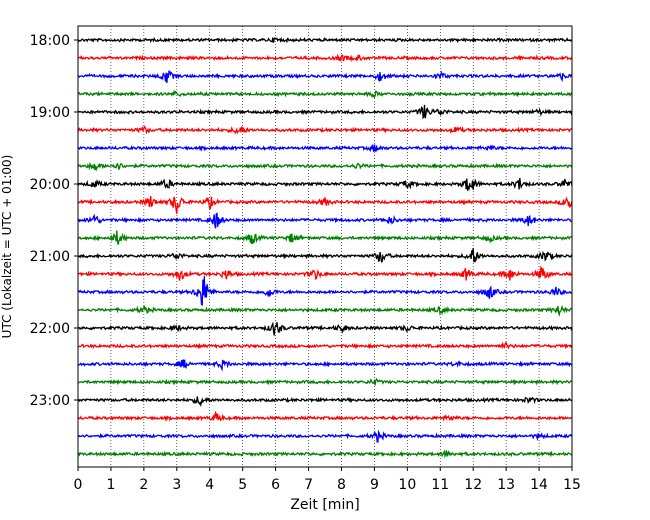 The width and height of the screenshot is (650, 520). What do you see at coordinates (7, 247) in the screenshot?
I see `y-axis-label: UTC (Lokalzeit = UTC + 01:00)` at bounding box center [7, 247].